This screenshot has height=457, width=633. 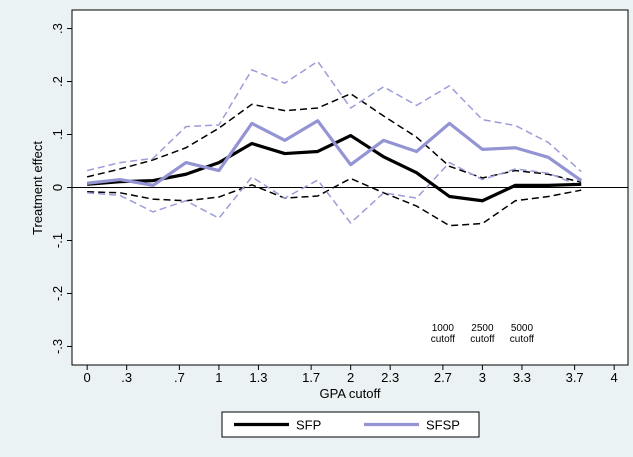 I want to click on x-axis-title: GPA cutoff, so click(x=350, y=393).